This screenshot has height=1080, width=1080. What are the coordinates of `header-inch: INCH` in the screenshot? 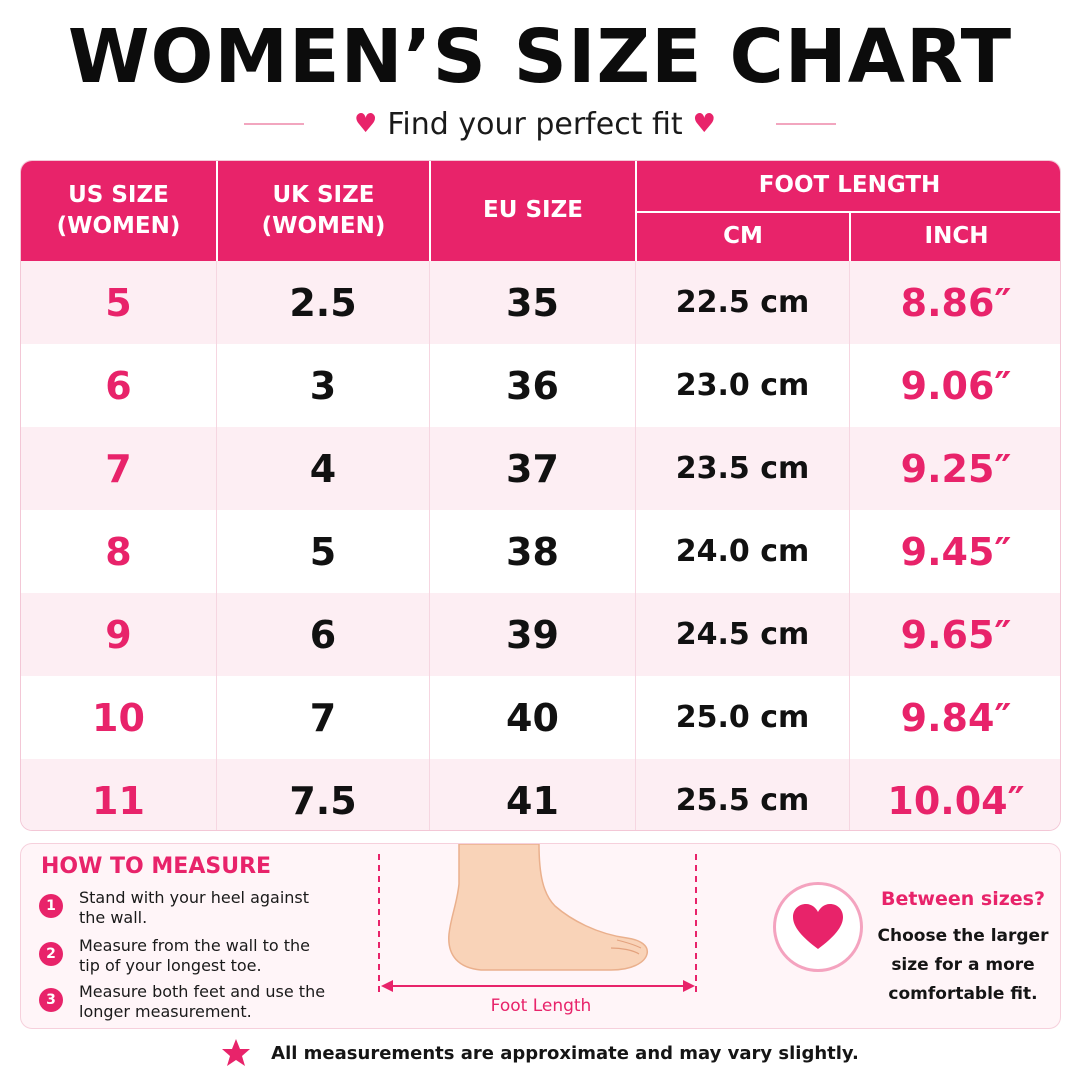 It's located at (954, 237).